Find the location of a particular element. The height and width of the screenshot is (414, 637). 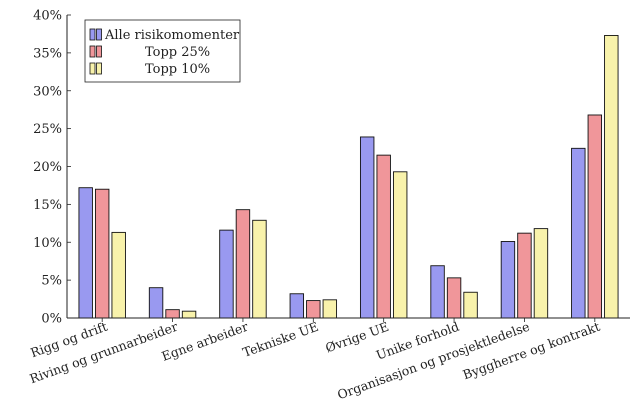

legend-label: Alle risikomomenter is located at coordinates (172, 35).